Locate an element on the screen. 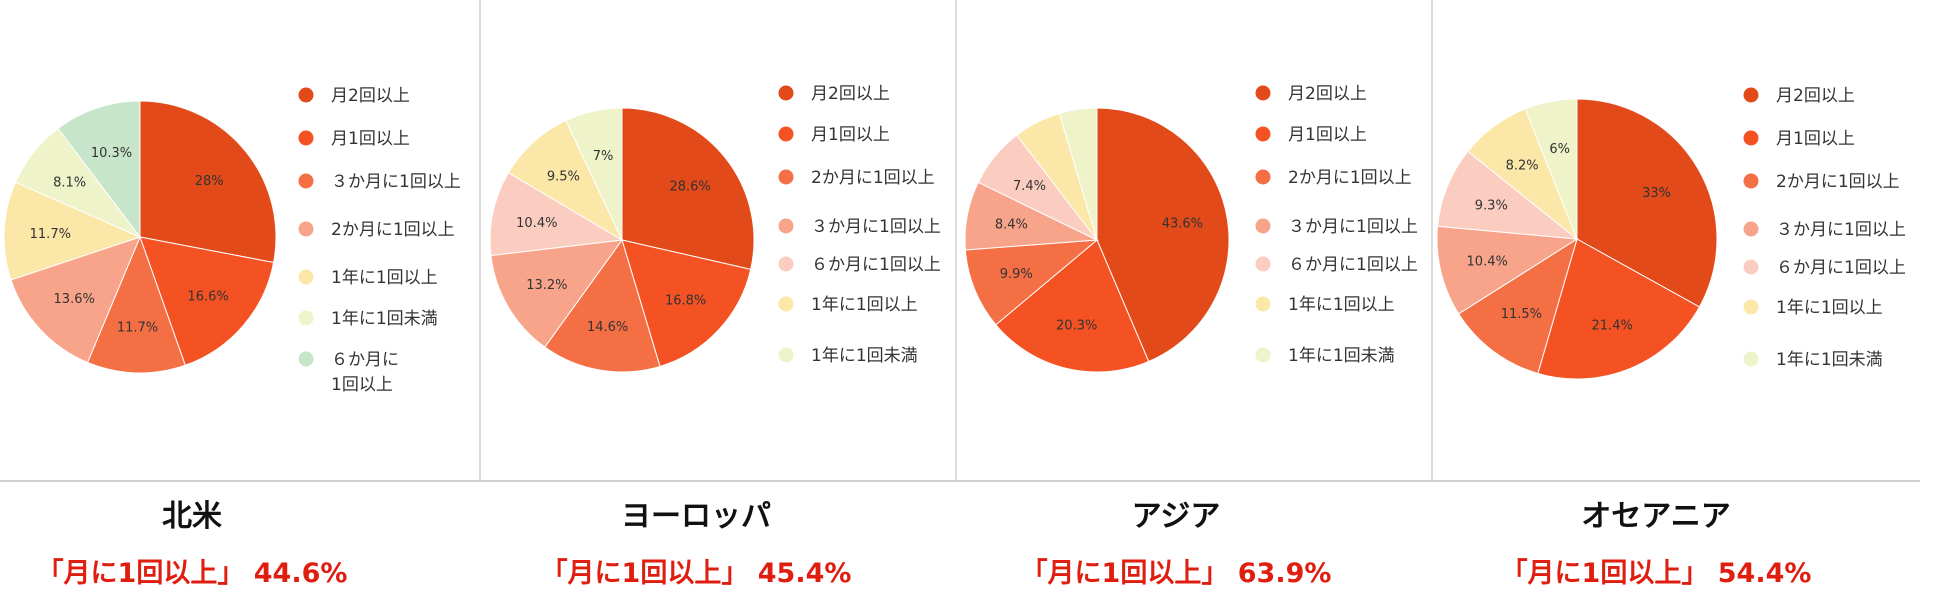 This screenshot has height=609, width=1950. pie-asia: 43.6% 20.3% 9.9% 8.4% 7.4% is located at coordinates (1097, 240).